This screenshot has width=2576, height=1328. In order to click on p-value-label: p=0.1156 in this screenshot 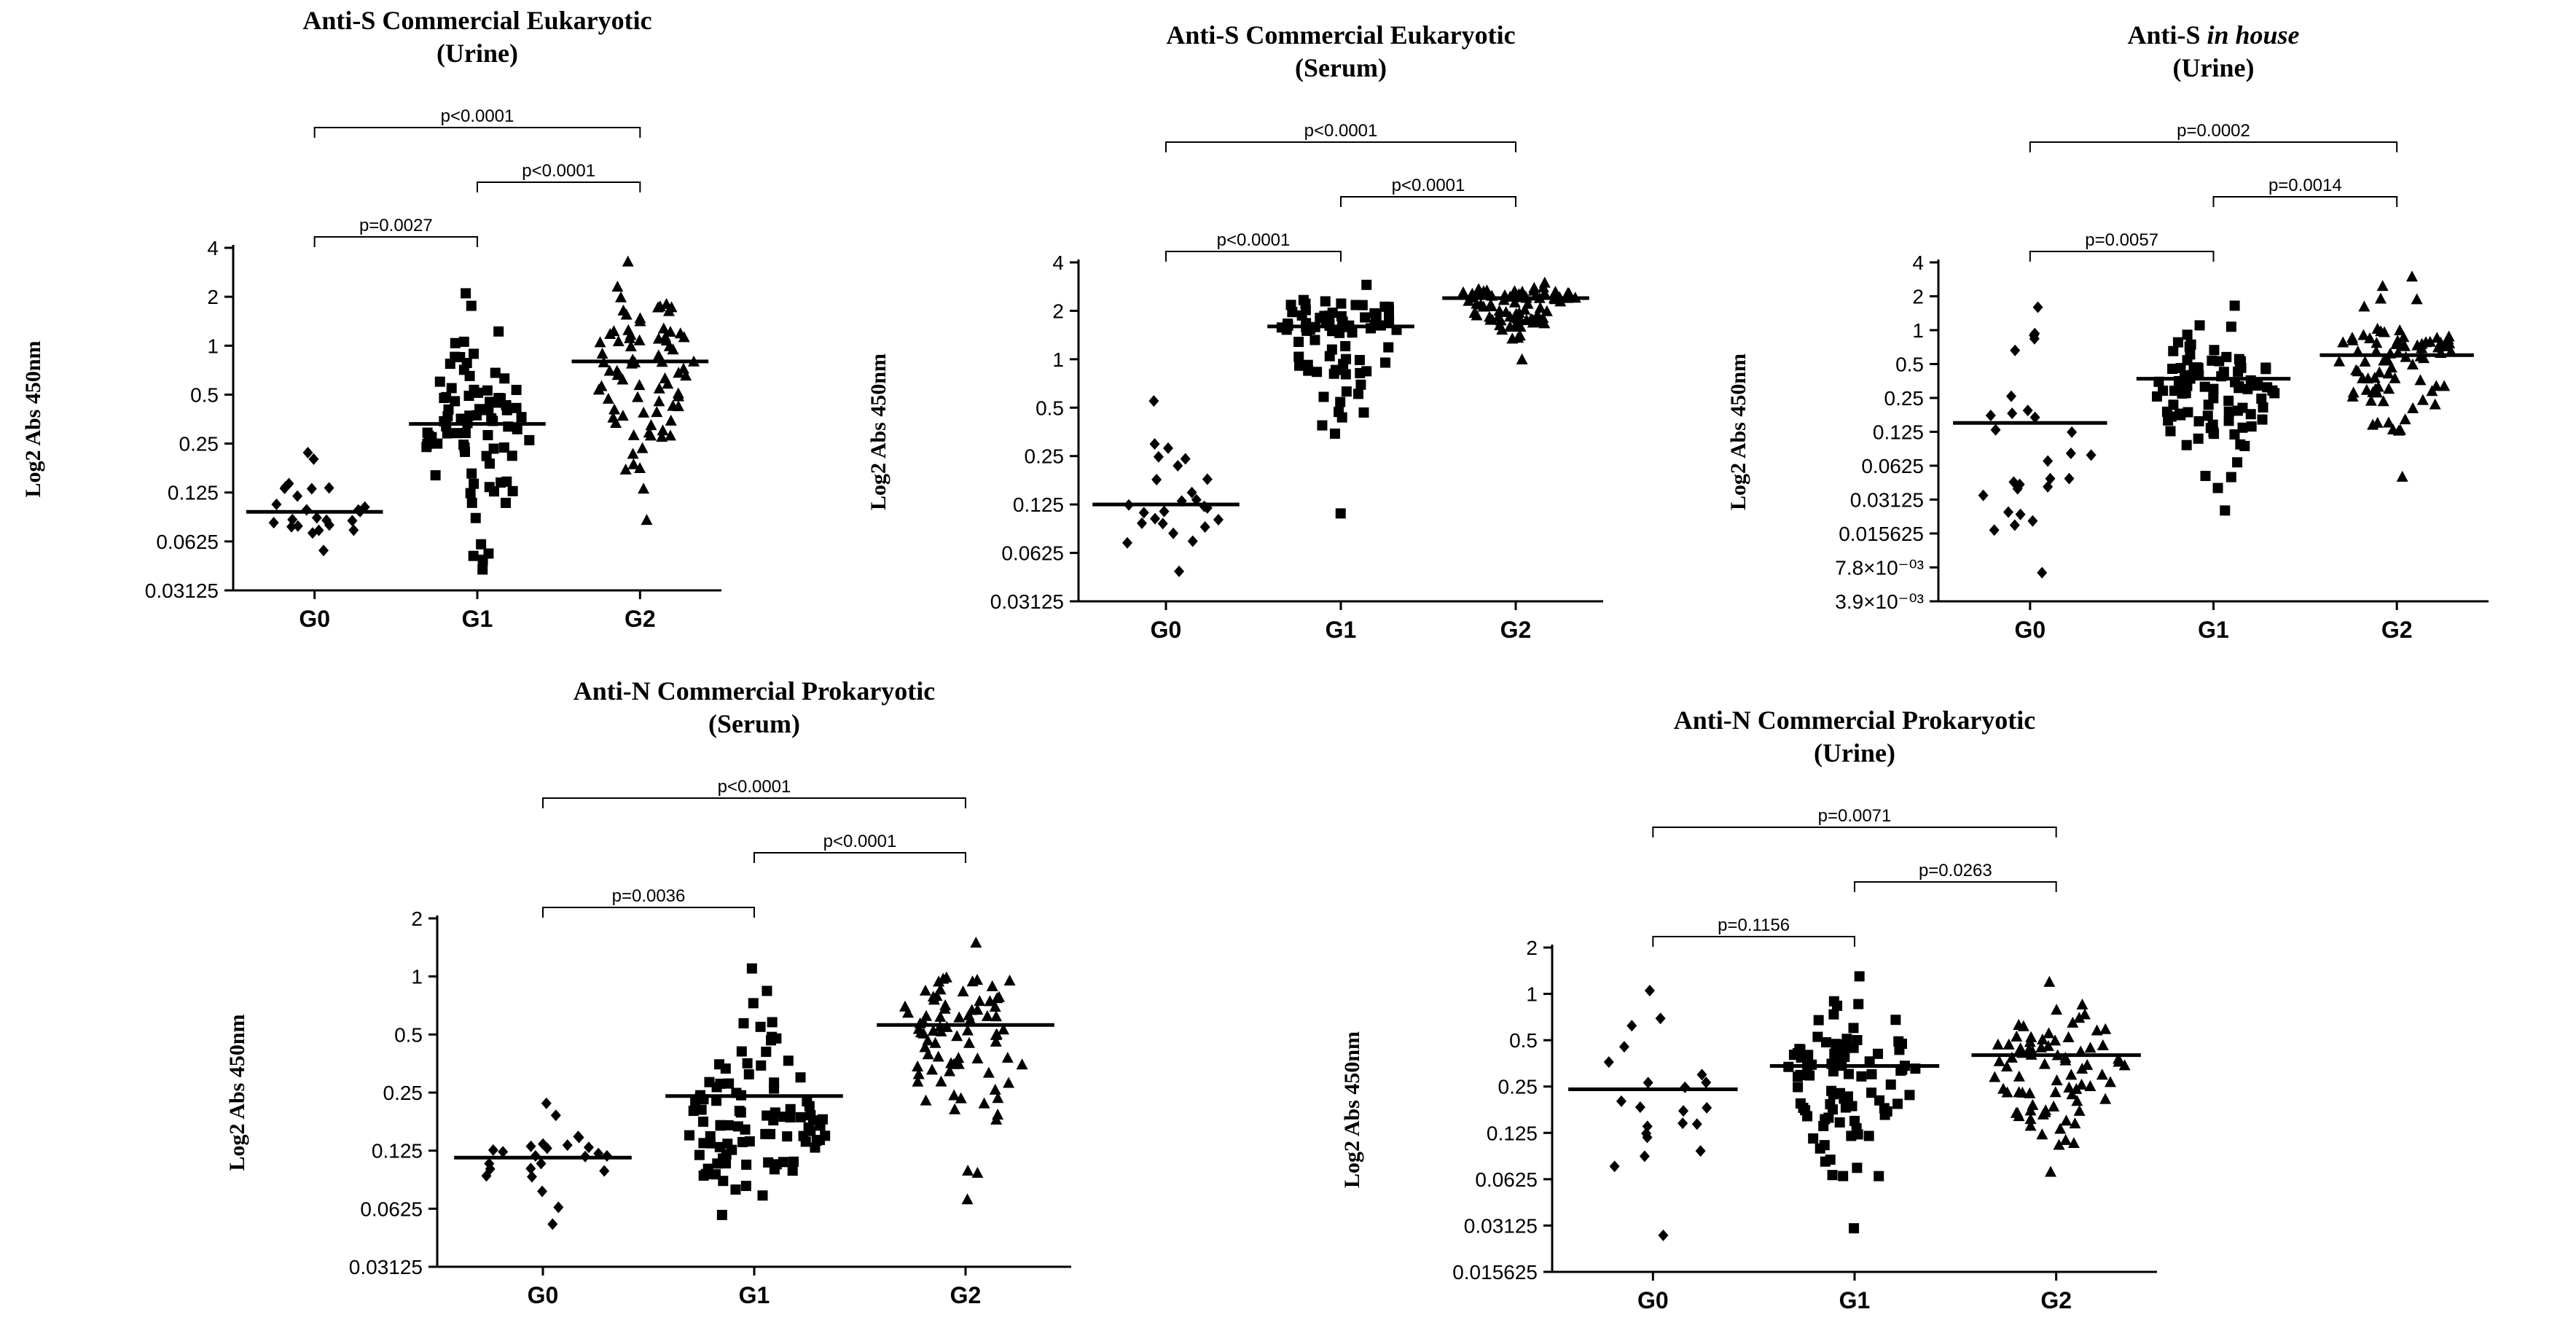, I will do `click(1754, 925)`.